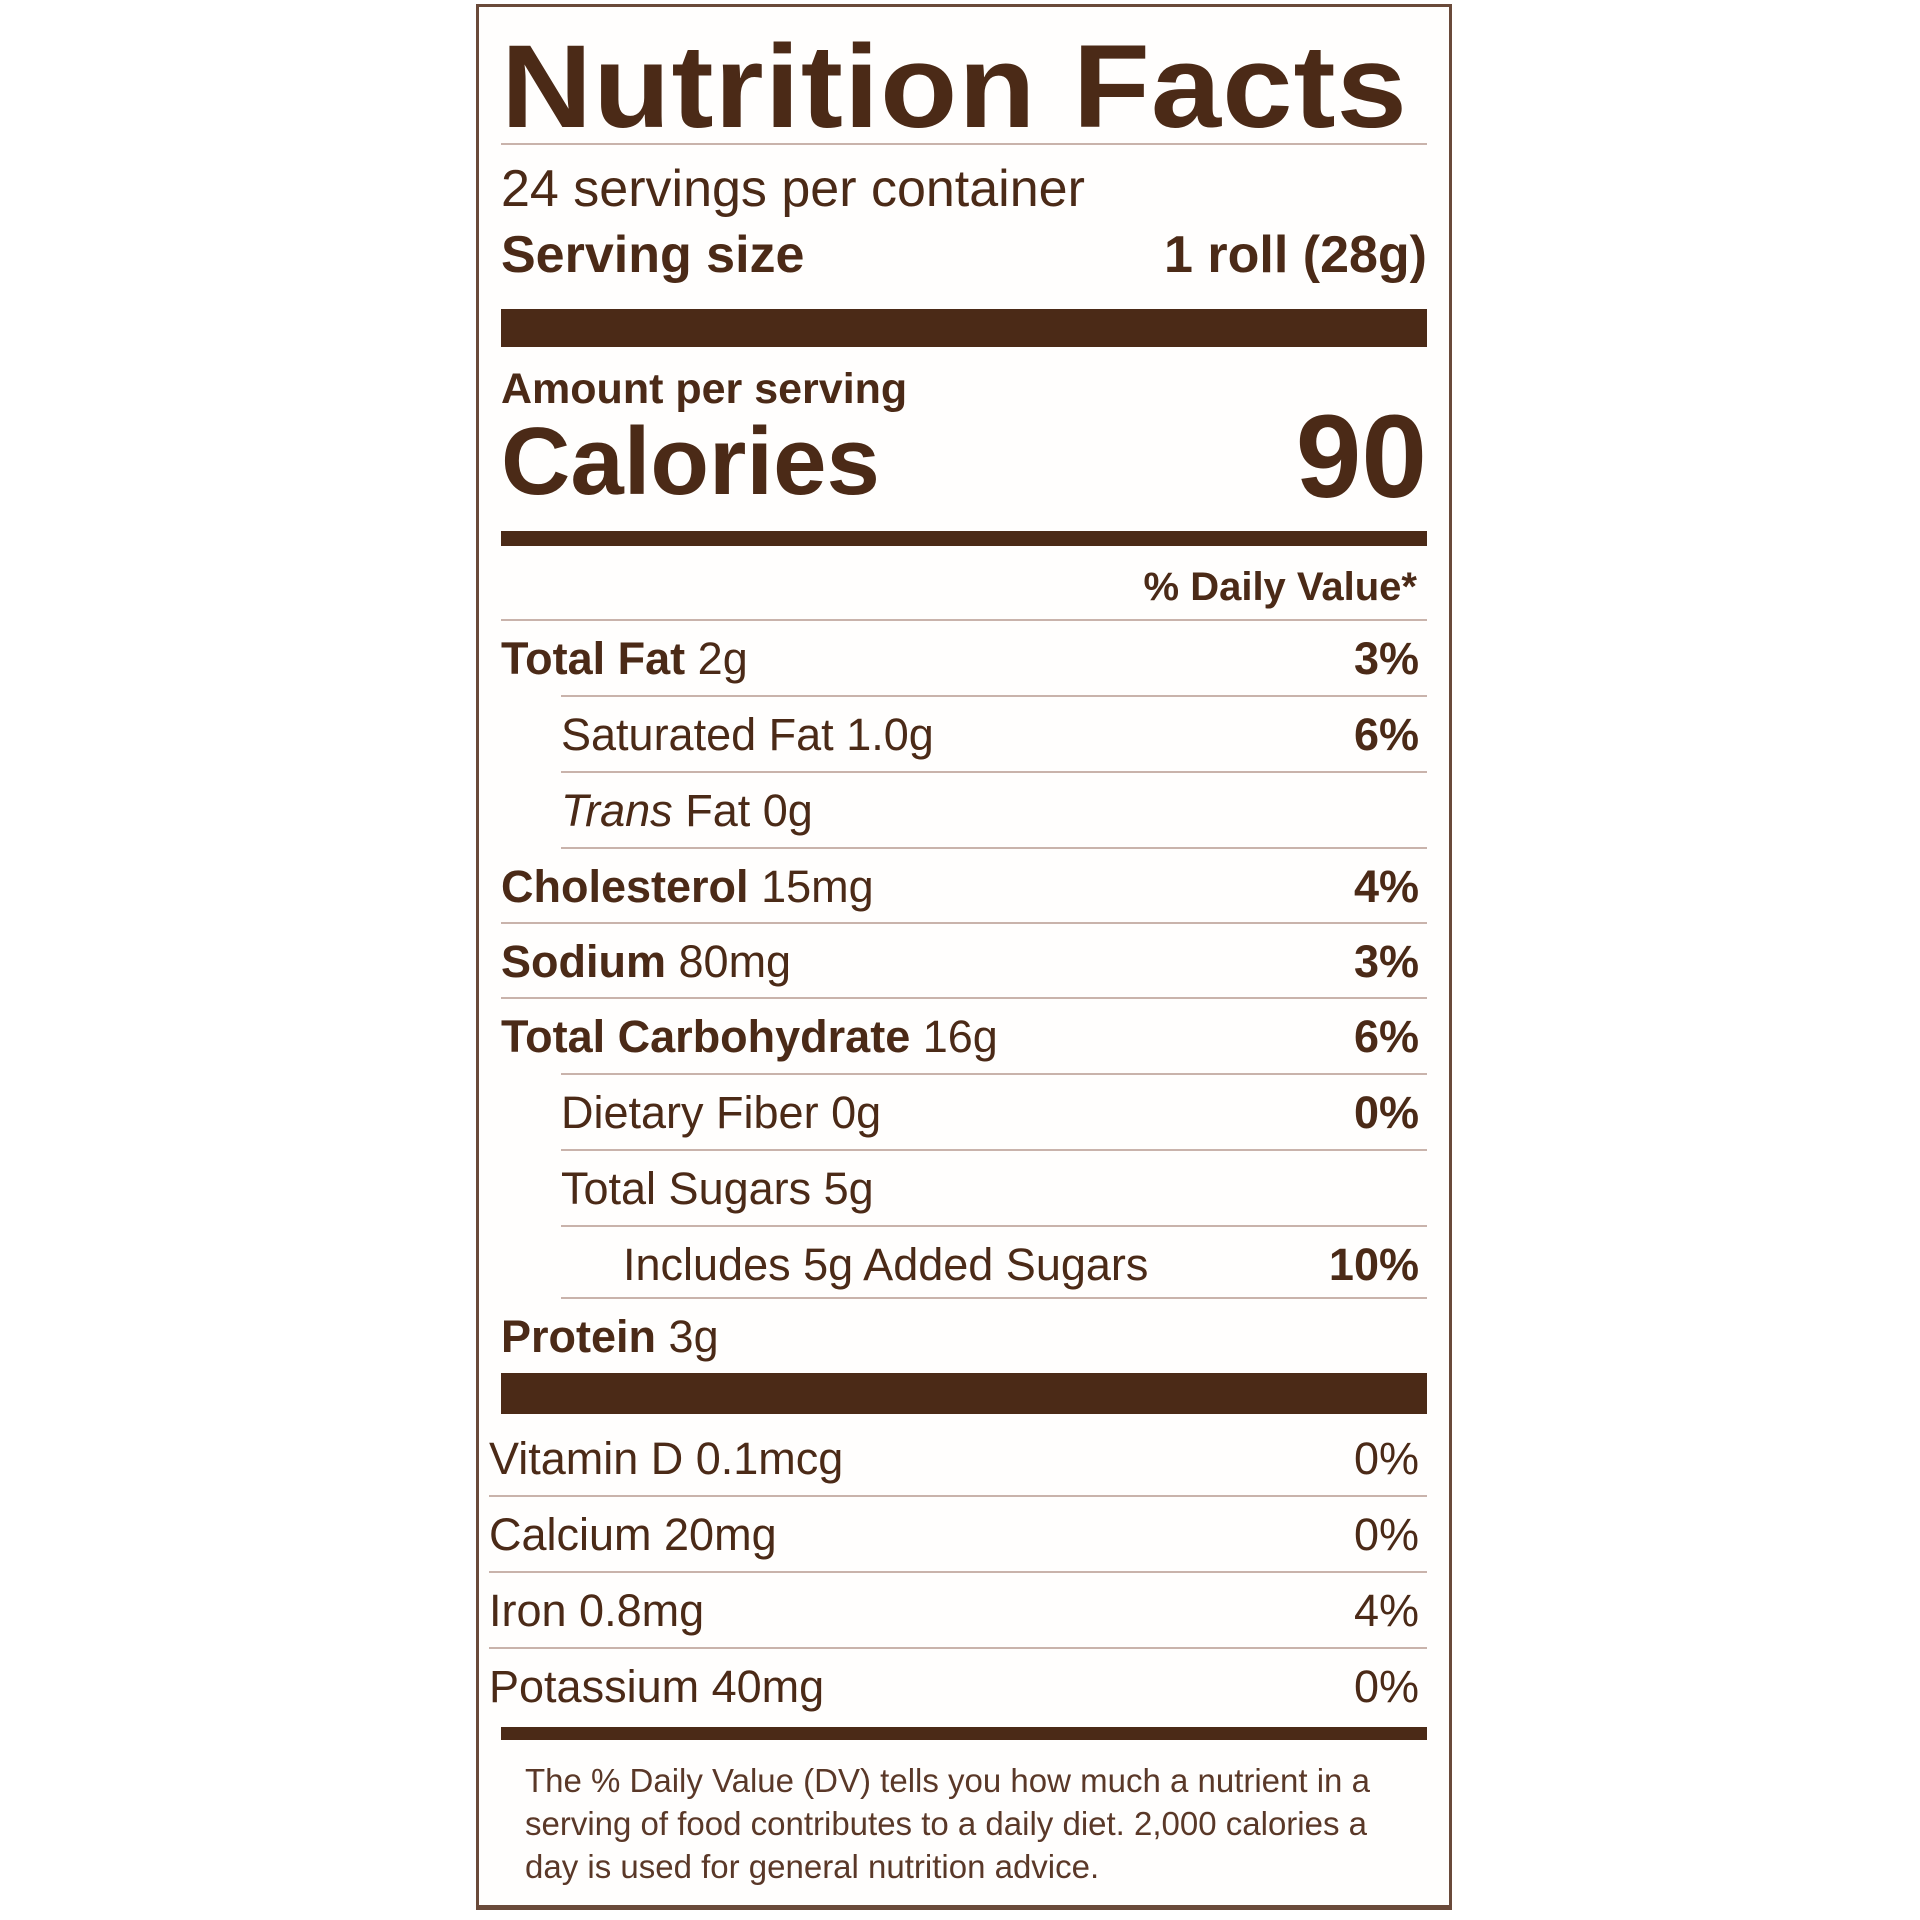 The height and width of the screenshot is (1920, 1920). What do you see at coordinates (817, 886) in the screenshot?
I see `nutrient-amount: 15mg` at bounding box center [817, 886].